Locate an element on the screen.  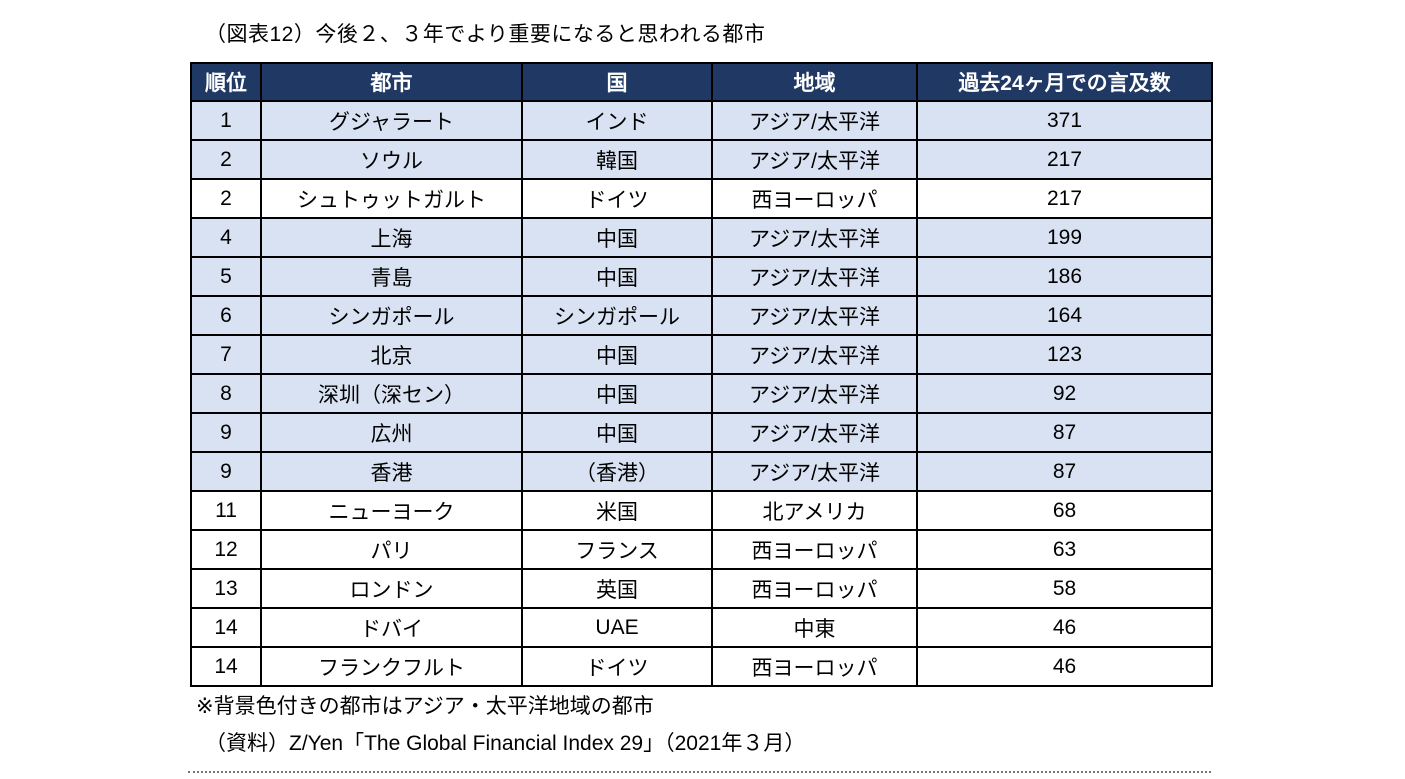
mentions-cell: 199 is located at coordinates (1064, 237).